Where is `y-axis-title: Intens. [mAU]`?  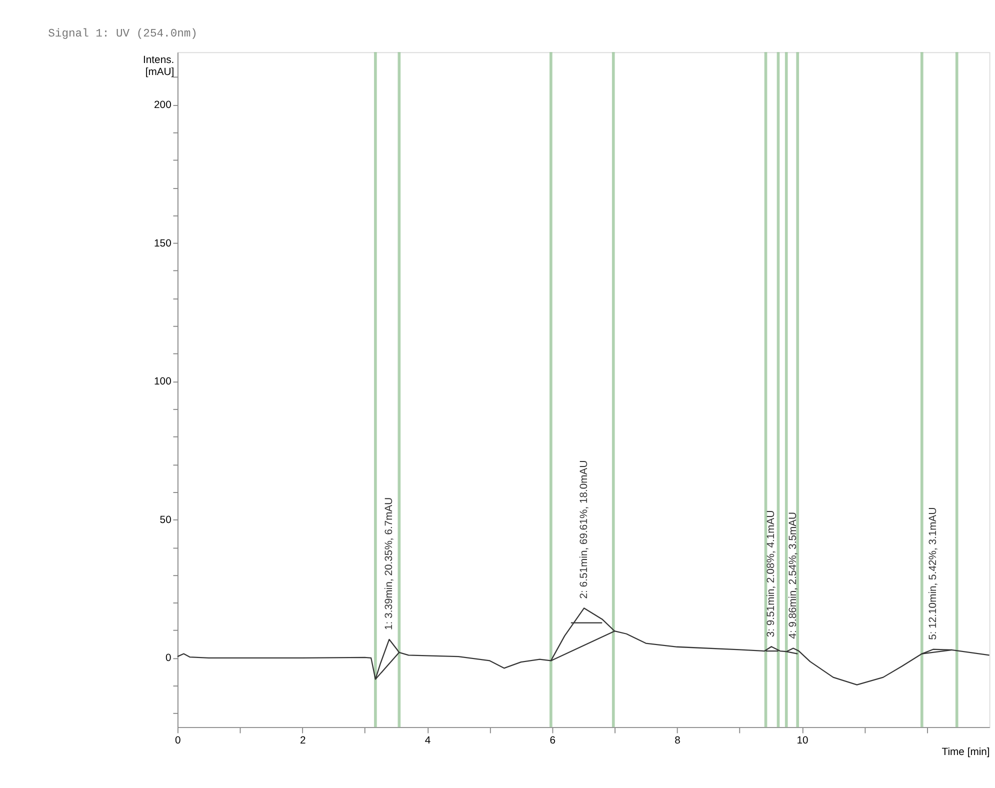
y-axis-title: Intens. [mAU] is located at coordinates (158, 66).